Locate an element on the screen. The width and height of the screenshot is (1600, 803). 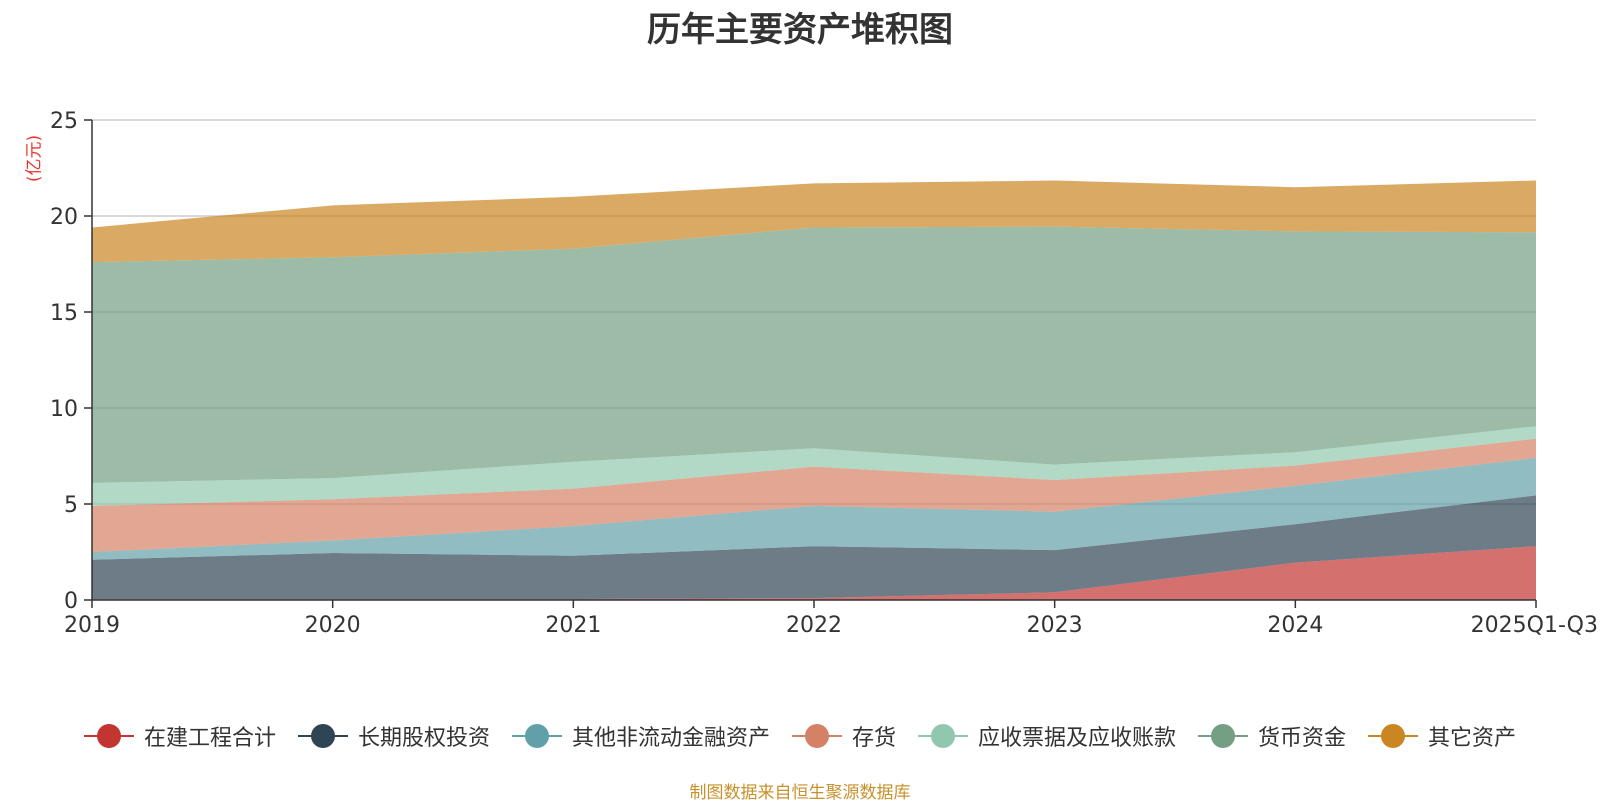
y-tick-label-1: 5 is located at coordinates (71, 505).